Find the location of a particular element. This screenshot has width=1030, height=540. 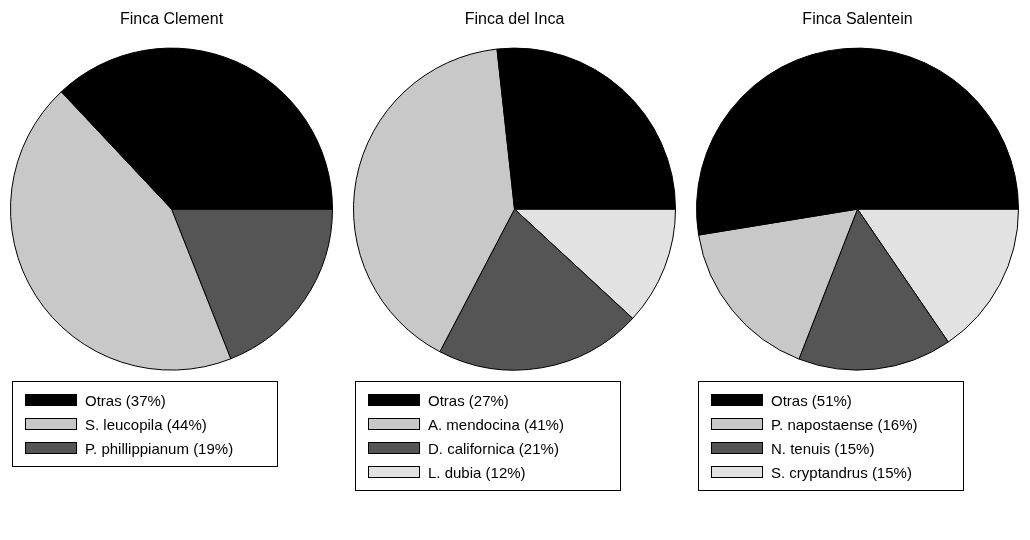

legend-label: L. dubia (12%) is located at coordinates (477, 472).